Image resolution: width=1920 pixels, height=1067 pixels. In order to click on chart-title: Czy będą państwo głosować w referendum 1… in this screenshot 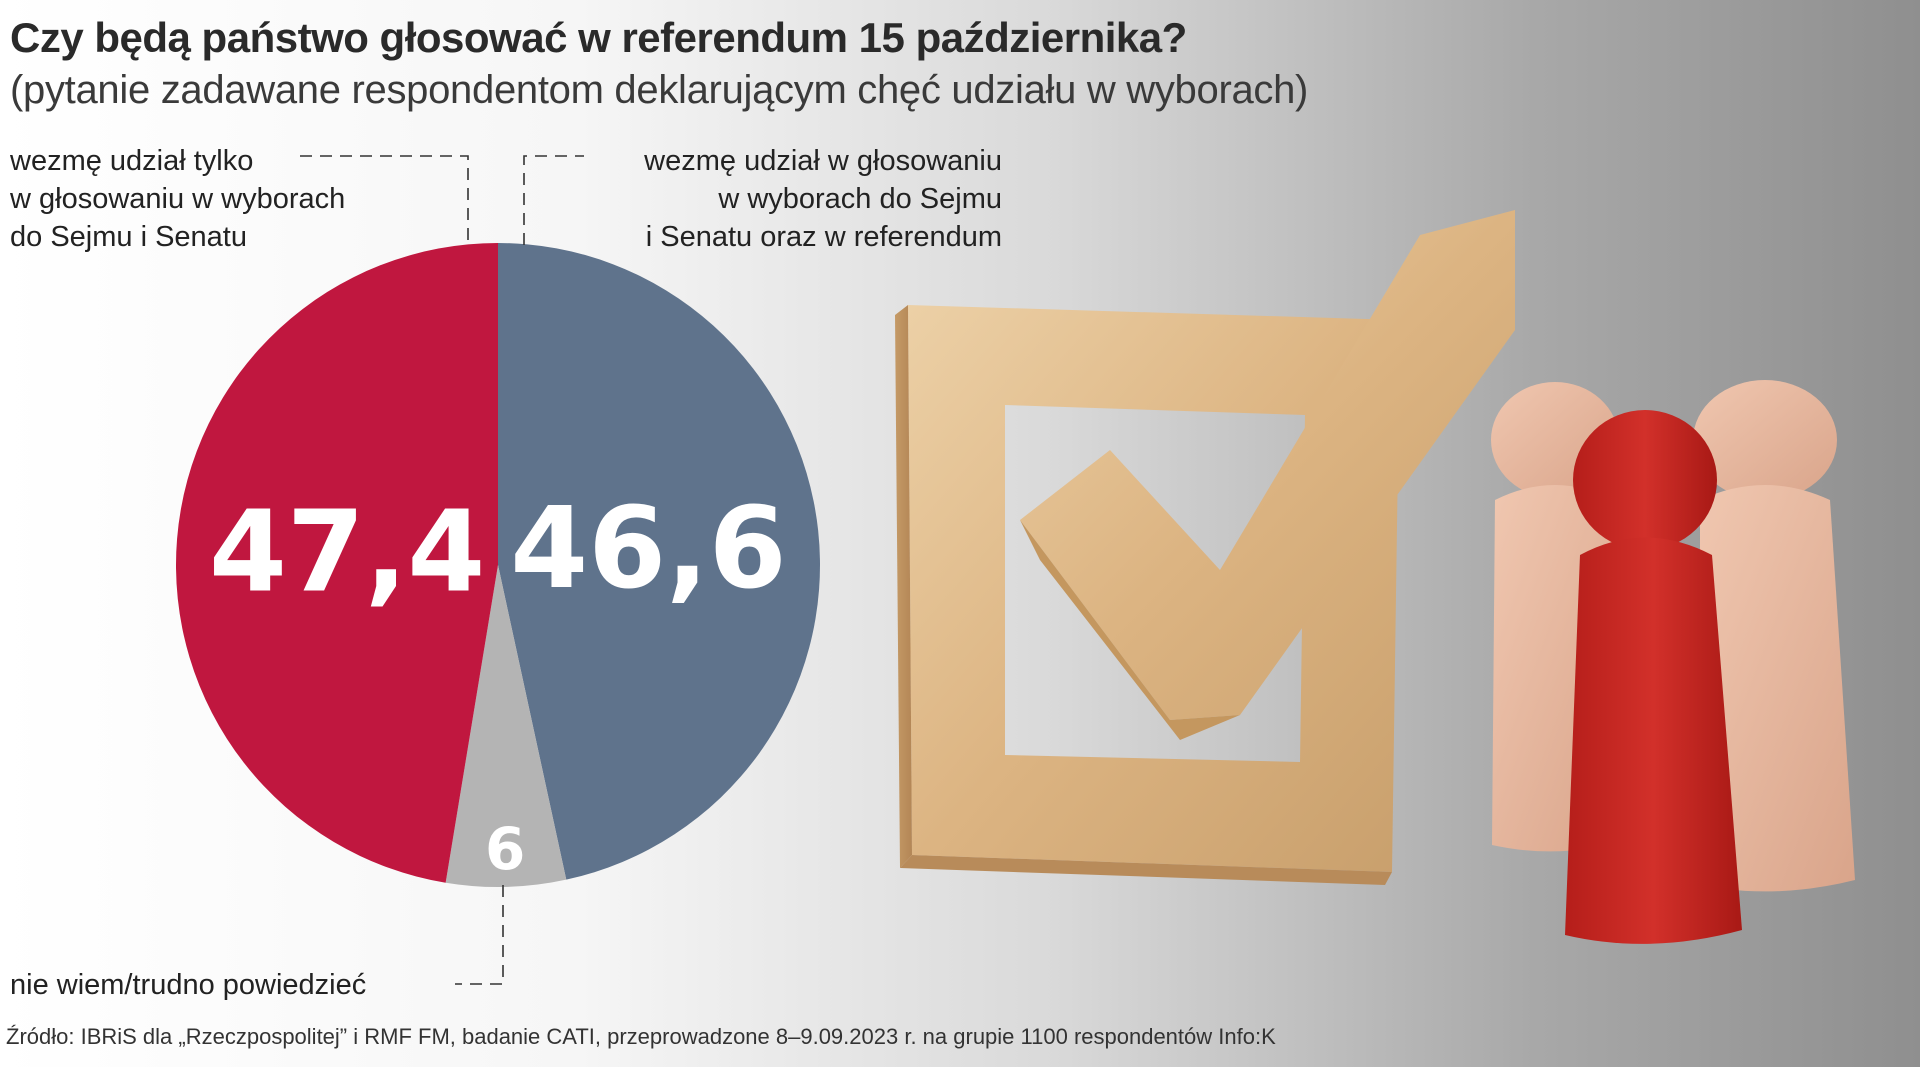, I will do `click(598, 37)`.